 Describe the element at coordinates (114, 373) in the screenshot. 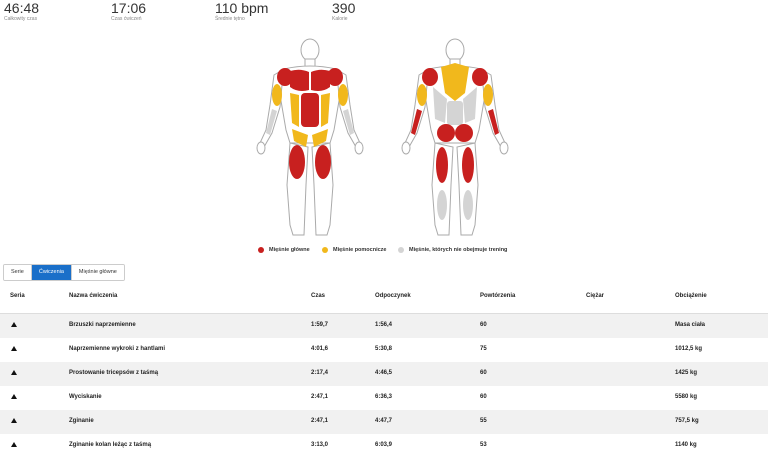

I see `cell-name: Prostowanie tricepsów z taśmą` at that location.